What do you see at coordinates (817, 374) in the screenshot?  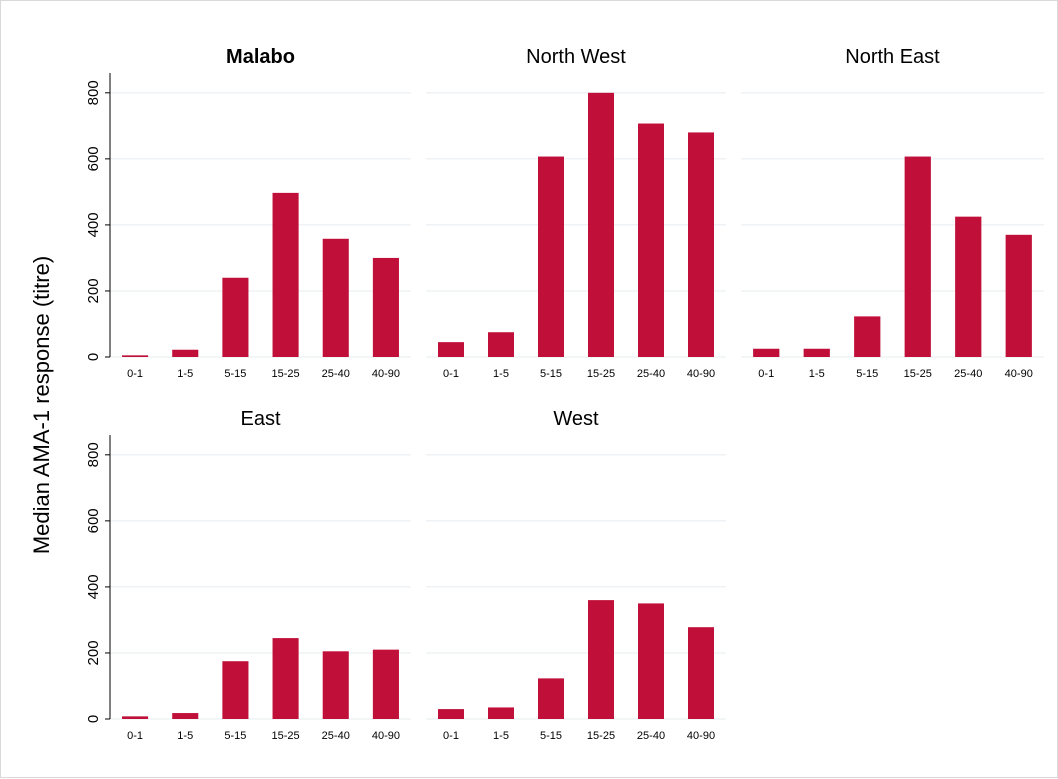 I see `x-tick-label-north-east-1-5: 1-5` at bounding box center [817, 374].